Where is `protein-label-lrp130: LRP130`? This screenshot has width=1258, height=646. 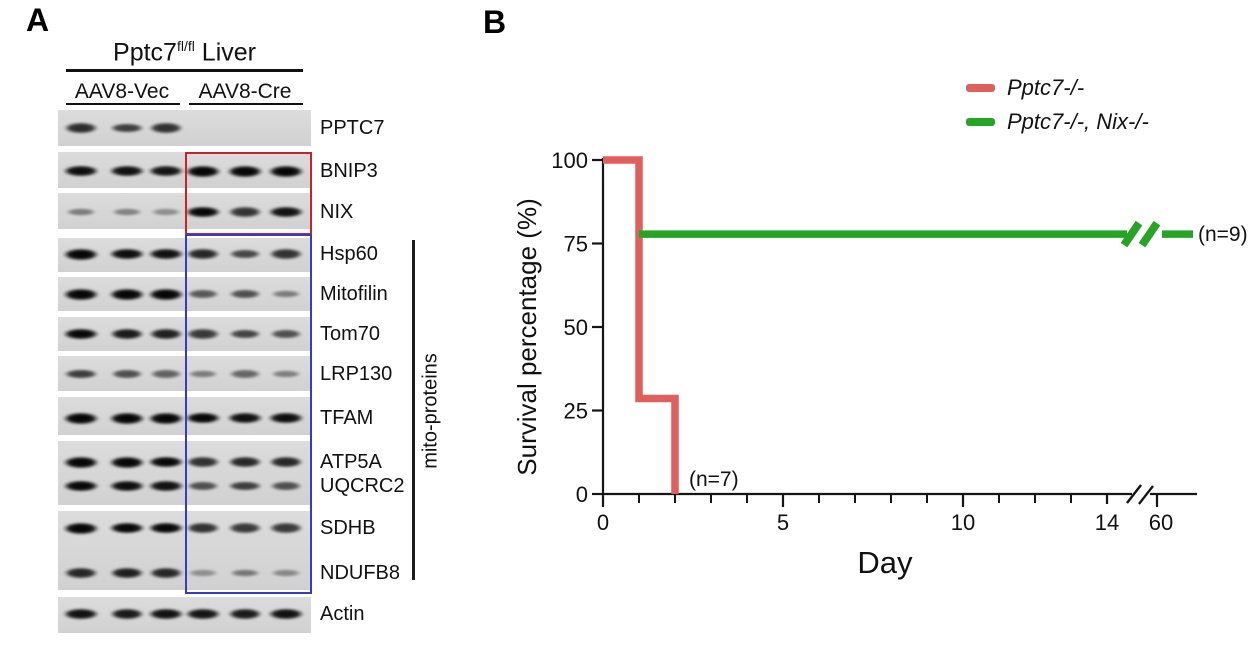 protein-label-lrp130: LRP130 is located at coordinates (356, 374).